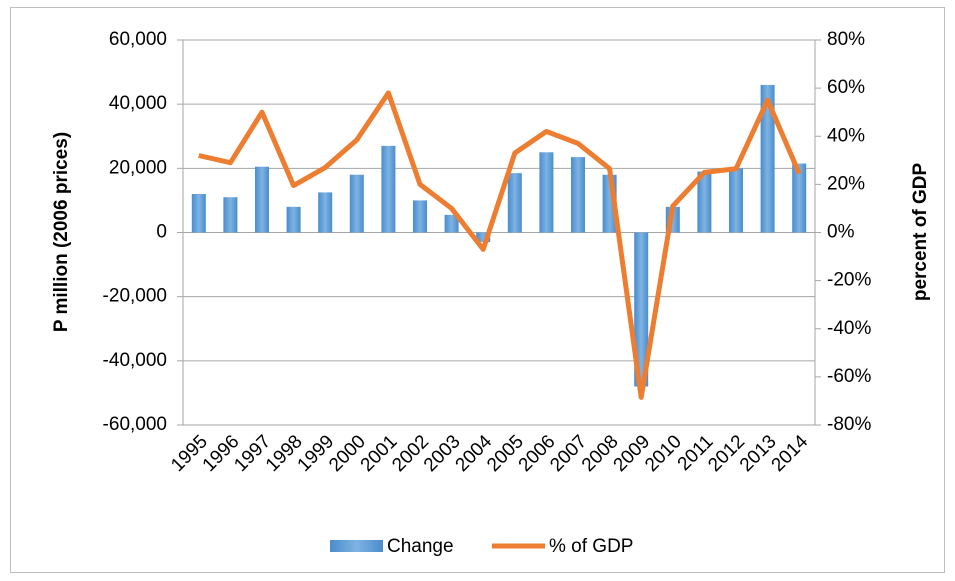 The width and height of the screenshot is (955, 581). What do you see at coordinates (356, 546) in the screenshot?
I see `legend-swatch` at bounding box center [356, 546].